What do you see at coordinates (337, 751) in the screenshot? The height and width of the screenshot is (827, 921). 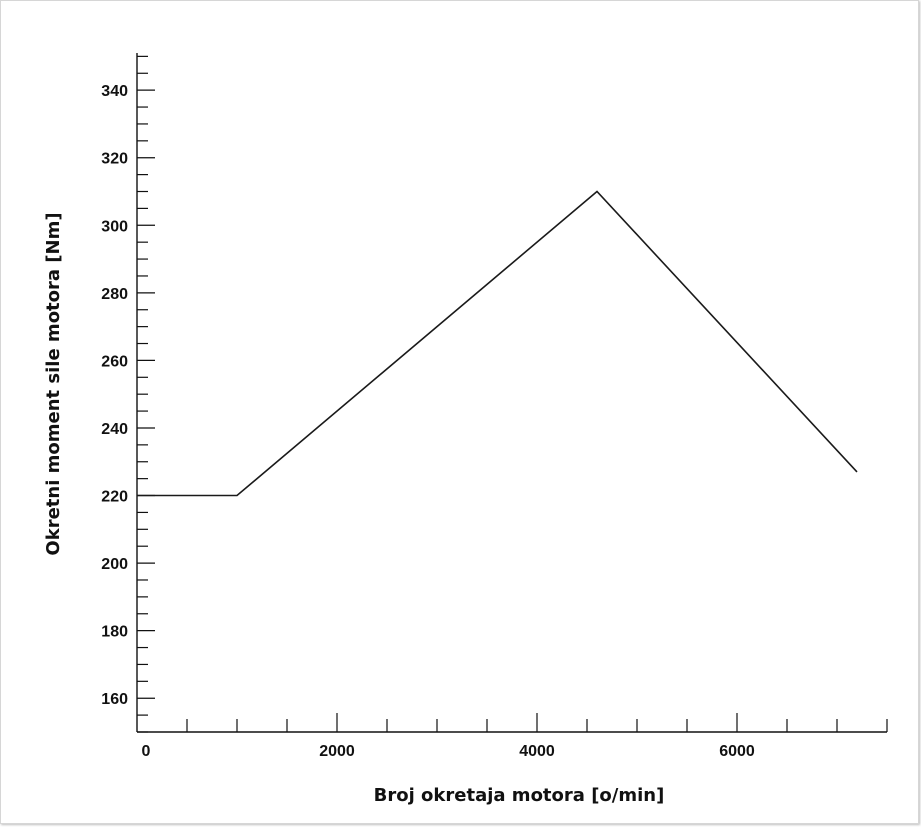 I see `x-tick-label: 2000` at bounding box center [337, 751].